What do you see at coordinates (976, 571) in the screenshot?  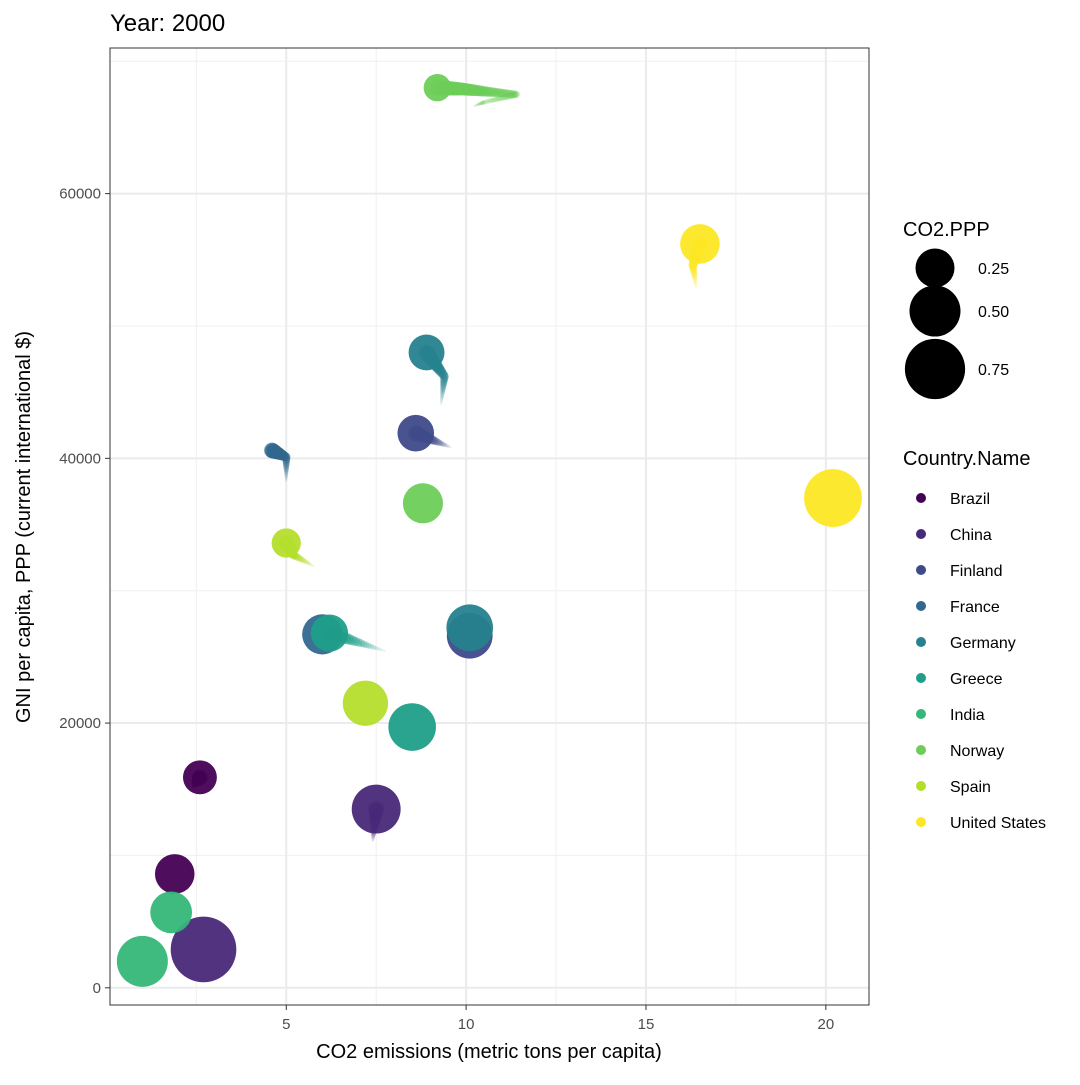 I see `color-legend-label: Finland` at bounding box center [976, 571].